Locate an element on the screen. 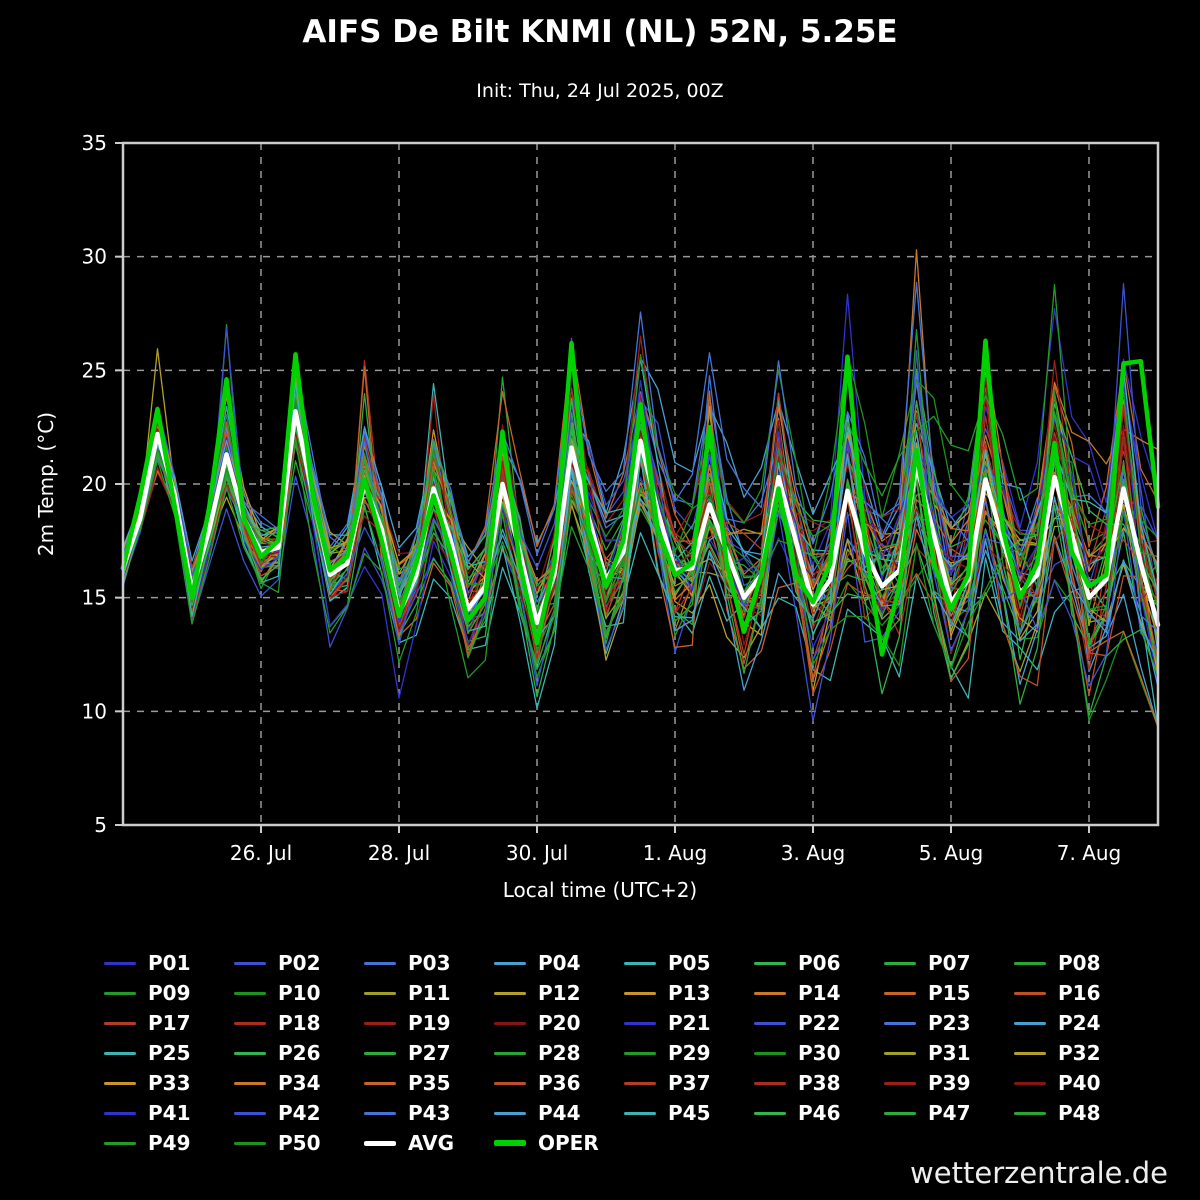  legend-label: P05 is located at coordinates (689, 963).